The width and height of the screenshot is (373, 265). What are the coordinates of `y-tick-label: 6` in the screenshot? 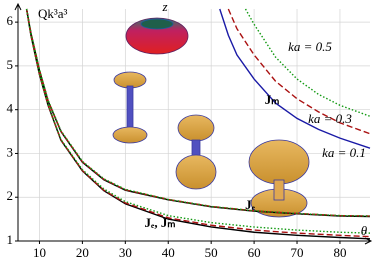 It's located at (10, 20).